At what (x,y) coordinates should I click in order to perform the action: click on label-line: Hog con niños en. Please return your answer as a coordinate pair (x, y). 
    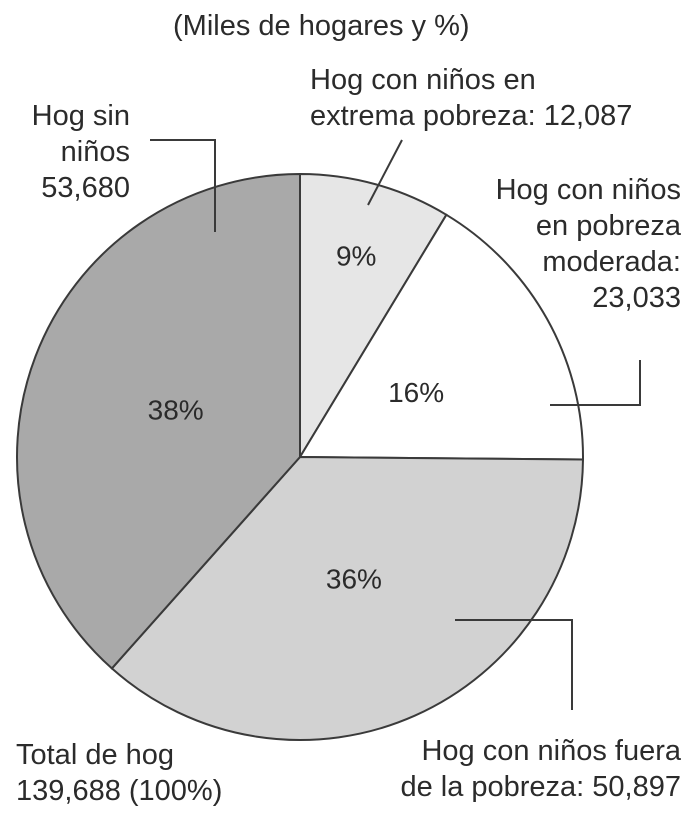
    Looking at the image, I should click on (423, 80).